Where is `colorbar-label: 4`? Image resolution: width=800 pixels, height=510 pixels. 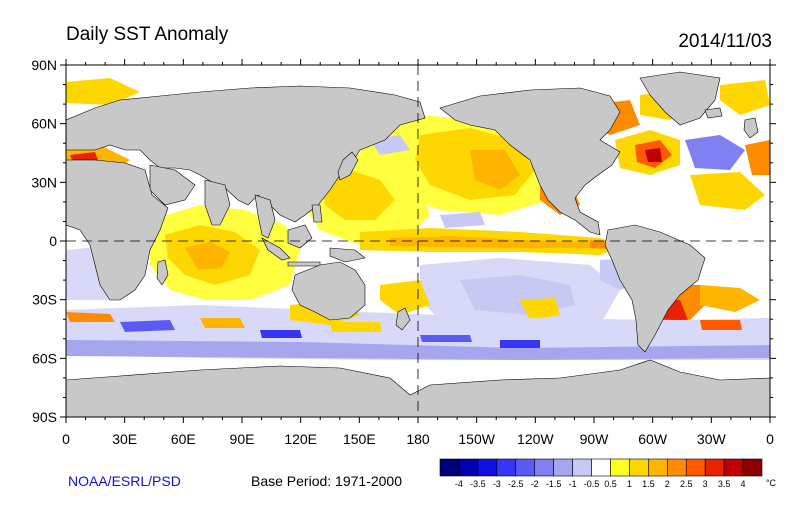
colorbar-label: 4 is located at coordinates (743, 484).